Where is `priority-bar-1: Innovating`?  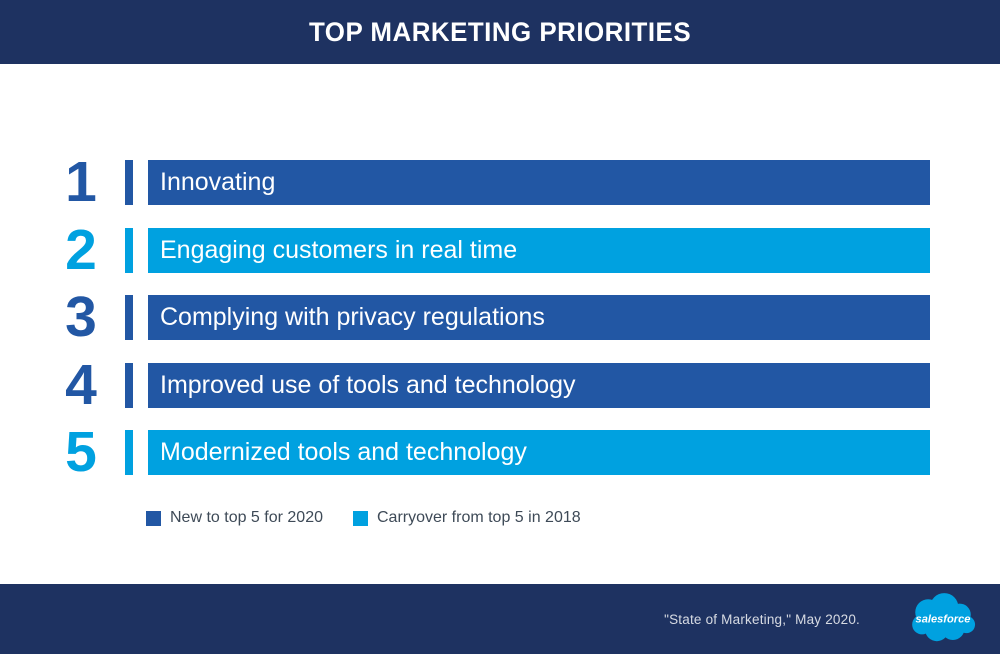 priority-bar-1: Innovating is located at coordinates (539, 182).